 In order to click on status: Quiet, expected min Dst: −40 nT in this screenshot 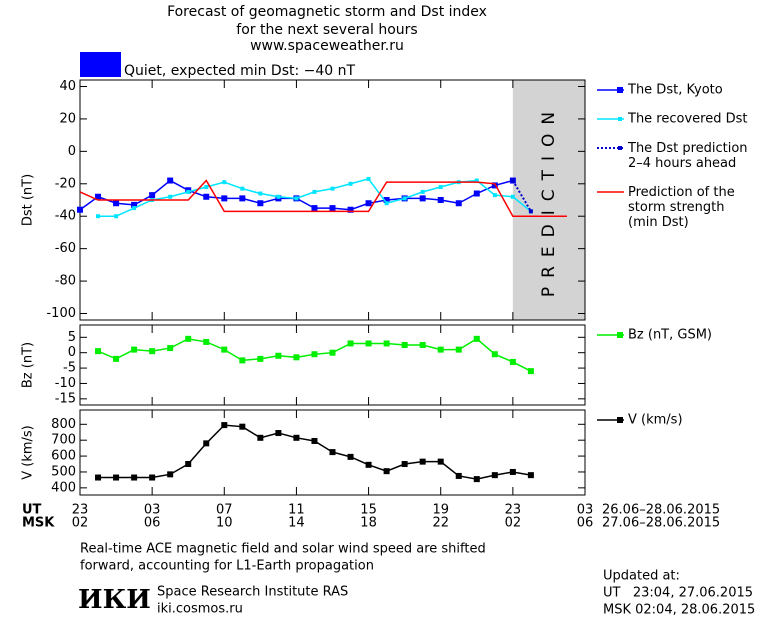, I will do `click(240, 71)`.